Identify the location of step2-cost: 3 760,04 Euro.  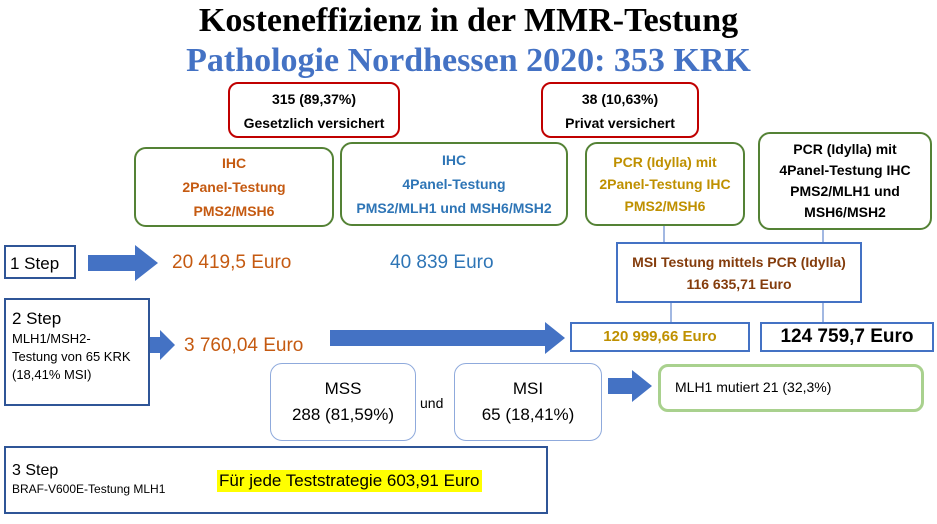
(244, 345).